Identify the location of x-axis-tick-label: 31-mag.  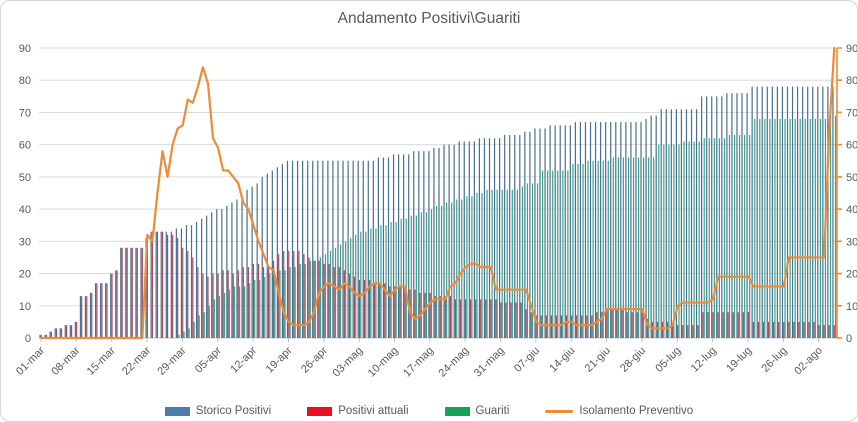
(489, 362).